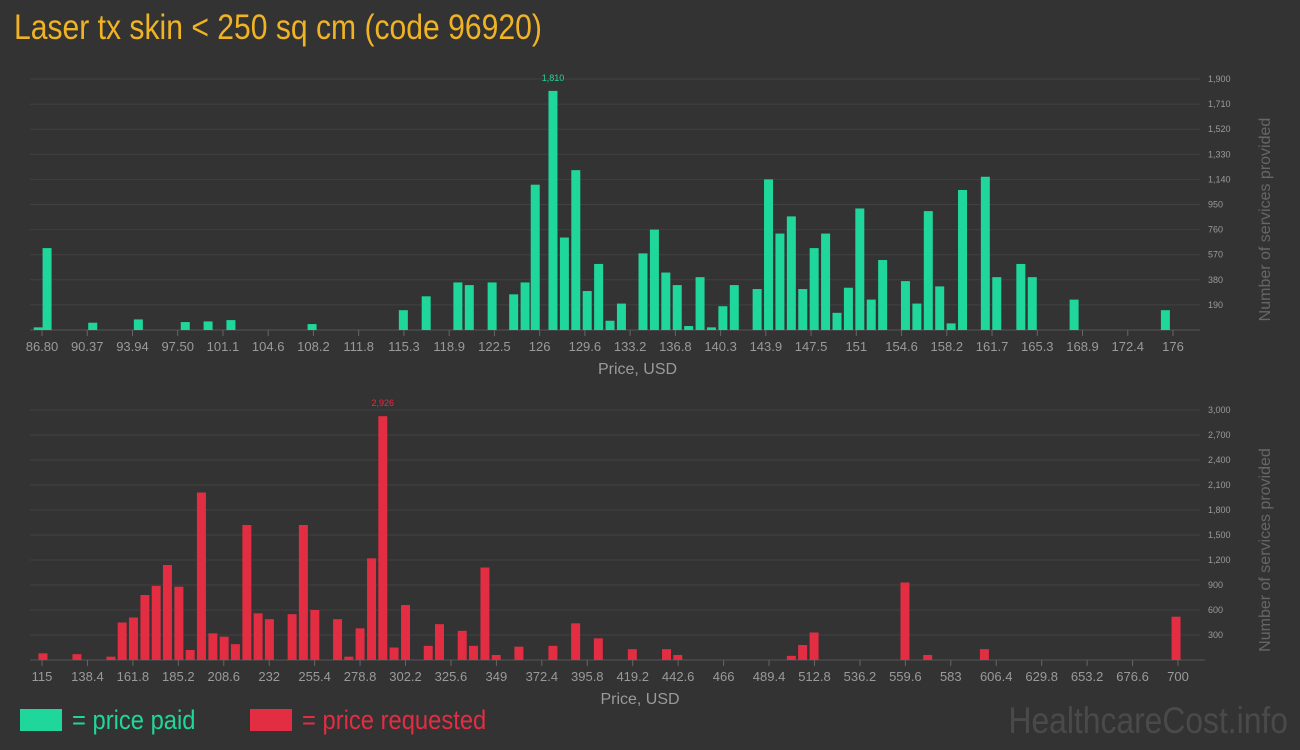 Image resolution: width=1300 pixels, height=750 pixels. What do you see at coordinates (1219, 179) in the screenshot?
I see `paid-y-tick-label: 1,140` at bounding box center [1219, 179].